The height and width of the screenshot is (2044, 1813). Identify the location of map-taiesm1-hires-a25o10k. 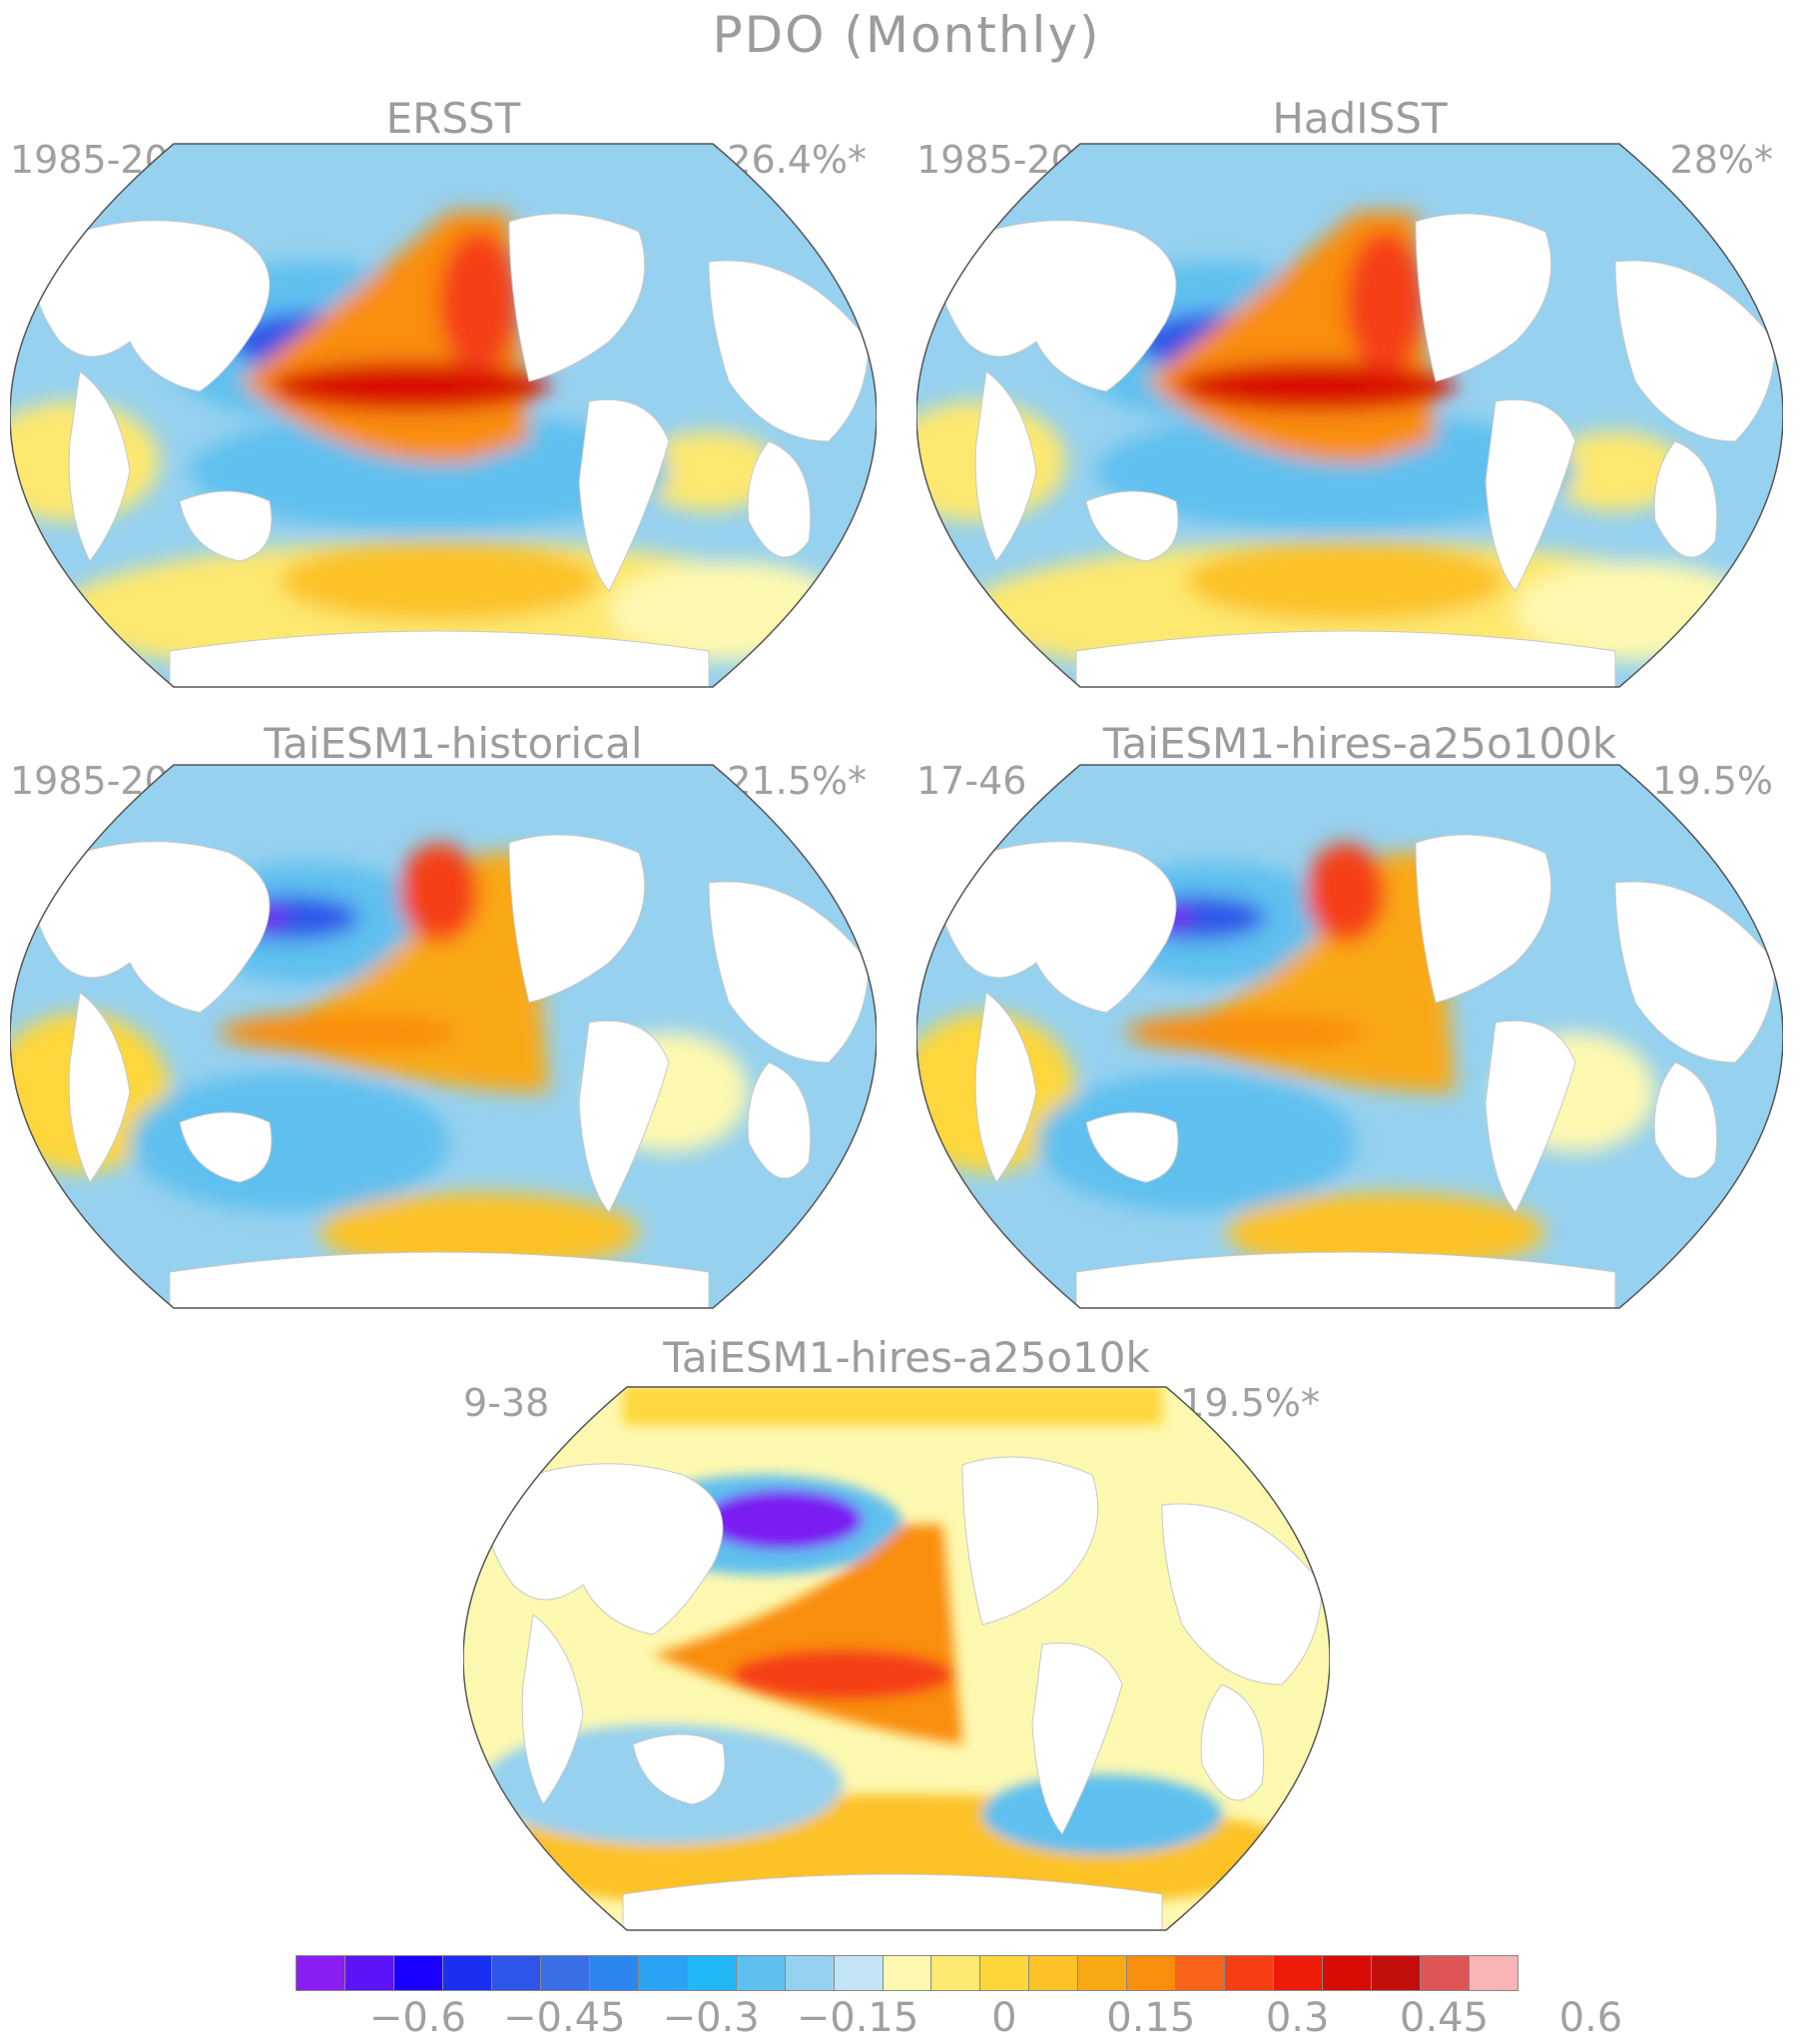
(896, 1658).